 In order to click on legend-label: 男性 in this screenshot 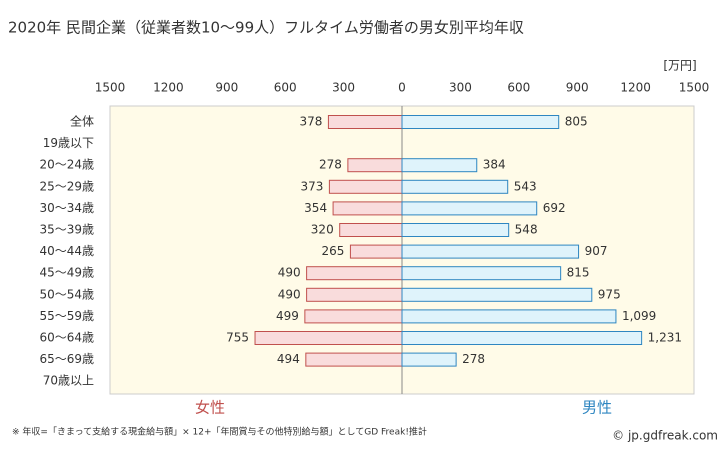, I will do `click(597, 408)`.